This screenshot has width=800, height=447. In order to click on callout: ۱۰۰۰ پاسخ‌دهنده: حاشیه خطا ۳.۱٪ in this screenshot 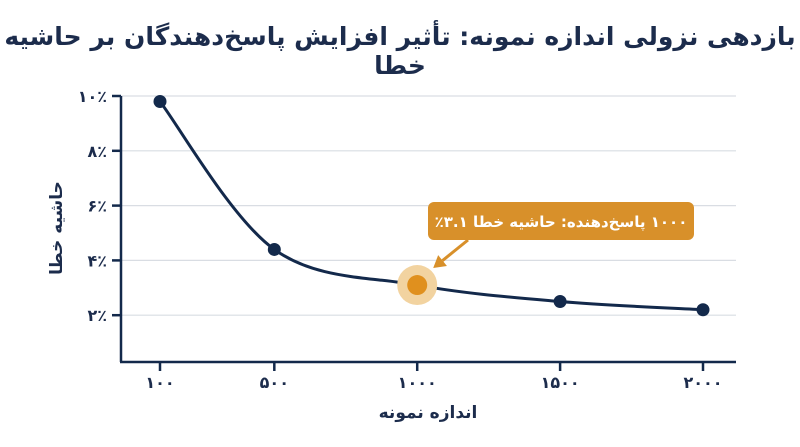, I will do `click(561, 235)`.